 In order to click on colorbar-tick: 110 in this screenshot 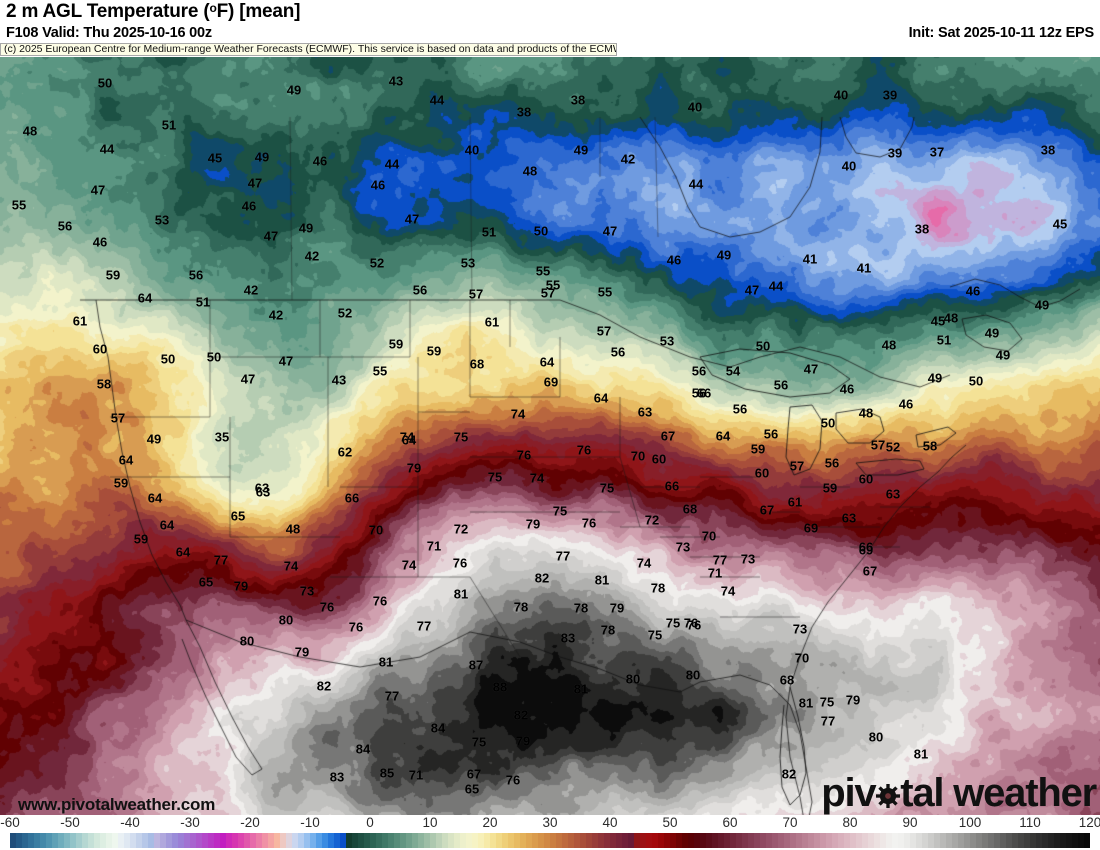, I will do `click(1030, 822)`.